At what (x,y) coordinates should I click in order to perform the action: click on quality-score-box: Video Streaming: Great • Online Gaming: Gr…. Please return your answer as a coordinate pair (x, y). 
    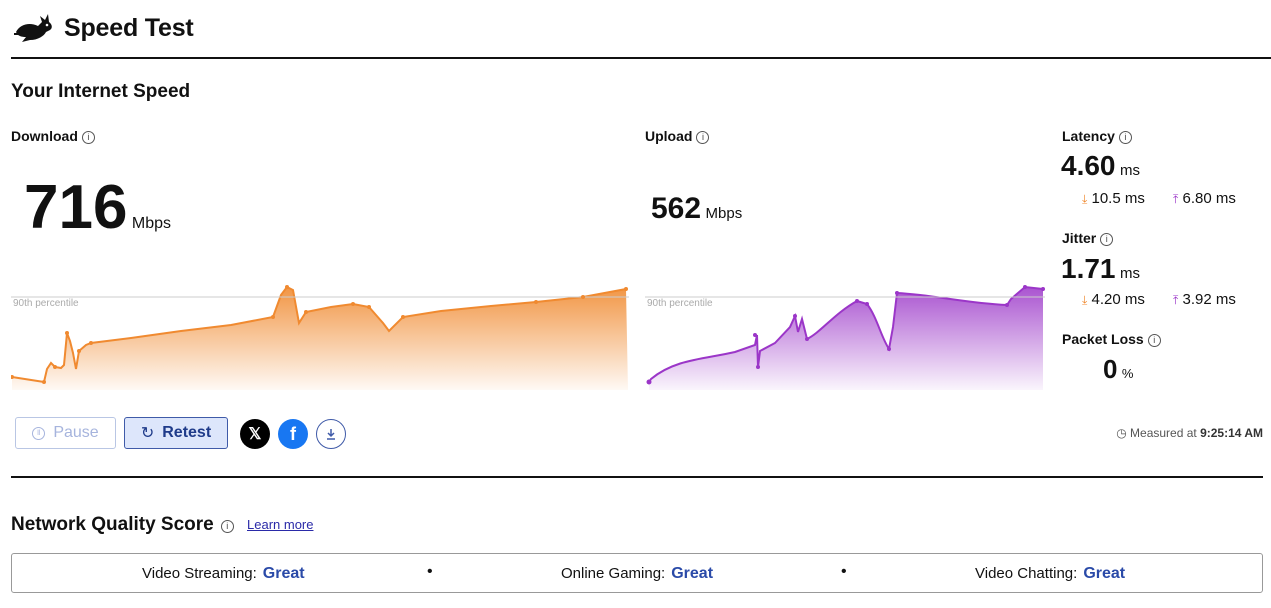
    Looking at the image, I should click on (637, 573).